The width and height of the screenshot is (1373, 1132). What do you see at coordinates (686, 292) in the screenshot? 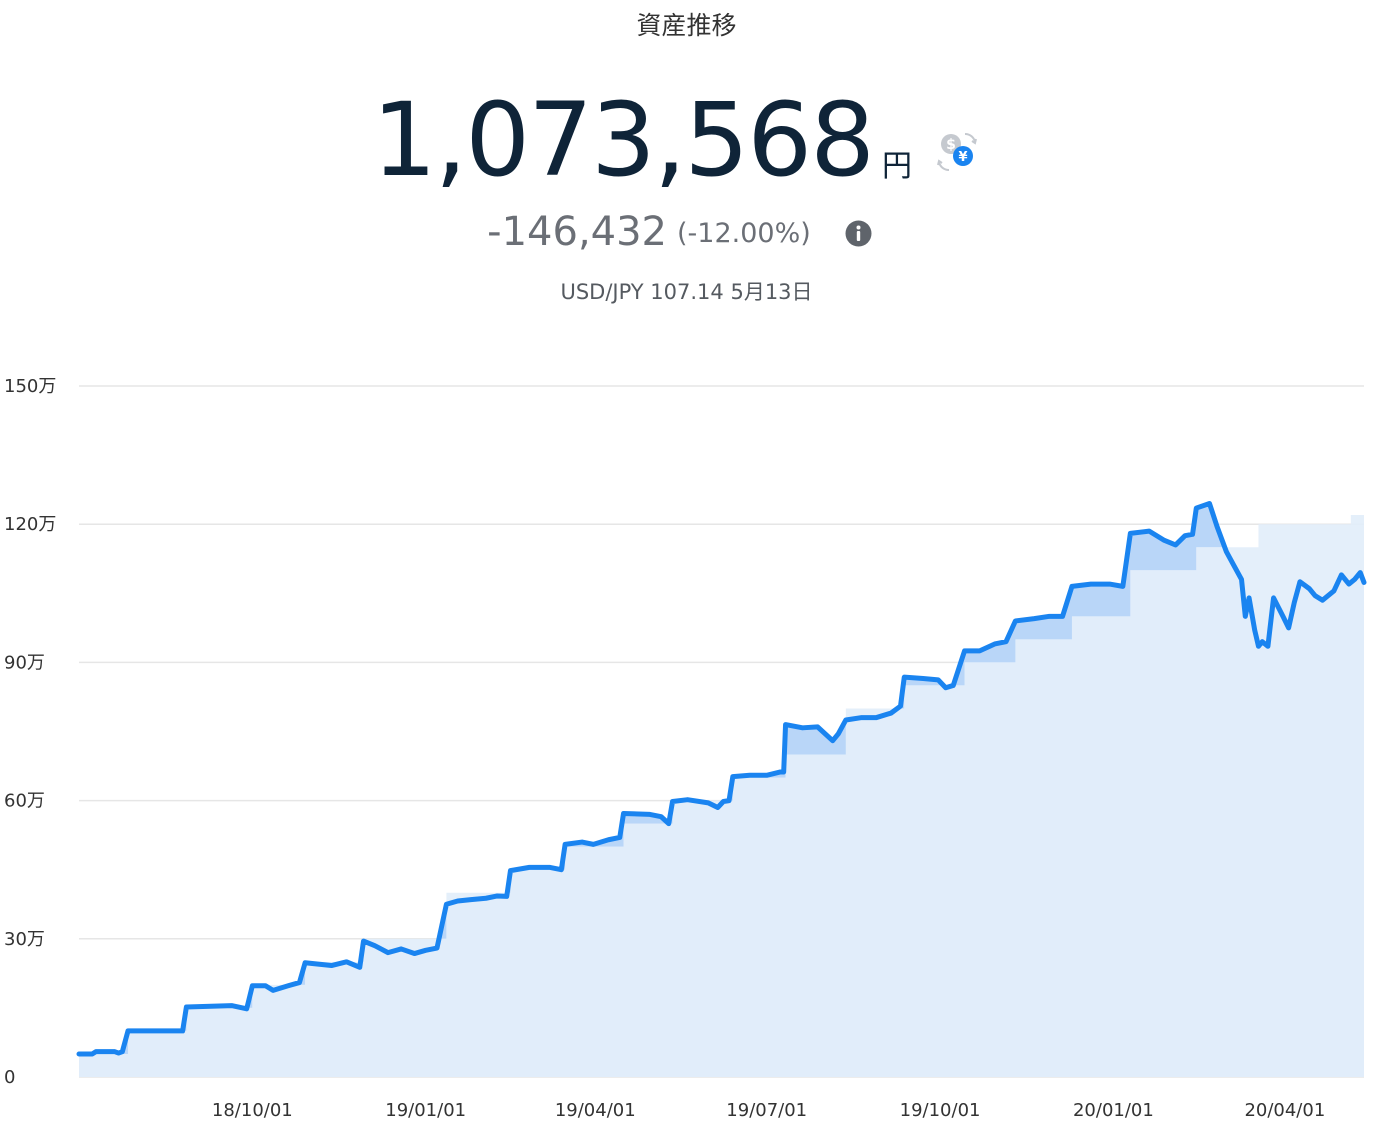
I see `fx-rate: USD/JPY 107.14 5月13日` at bounding box center [686, 292].